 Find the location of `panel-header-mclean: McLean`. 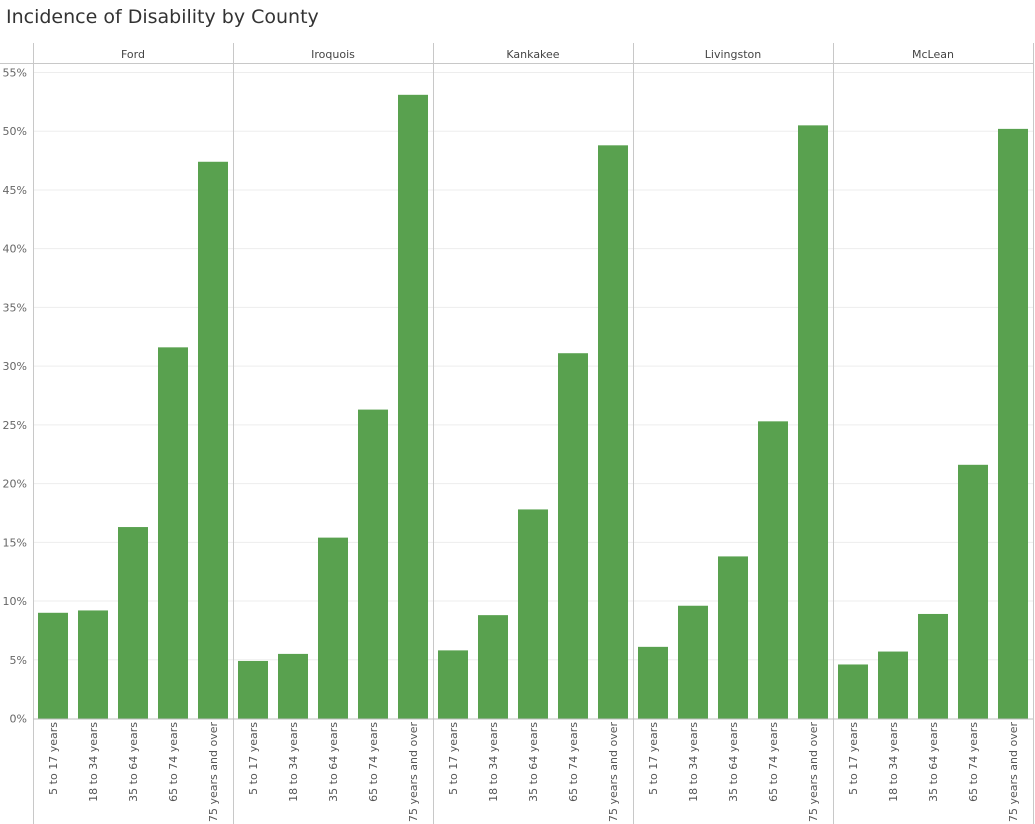

panel-header-mclean: McLean is located at coordinates (933, 54).